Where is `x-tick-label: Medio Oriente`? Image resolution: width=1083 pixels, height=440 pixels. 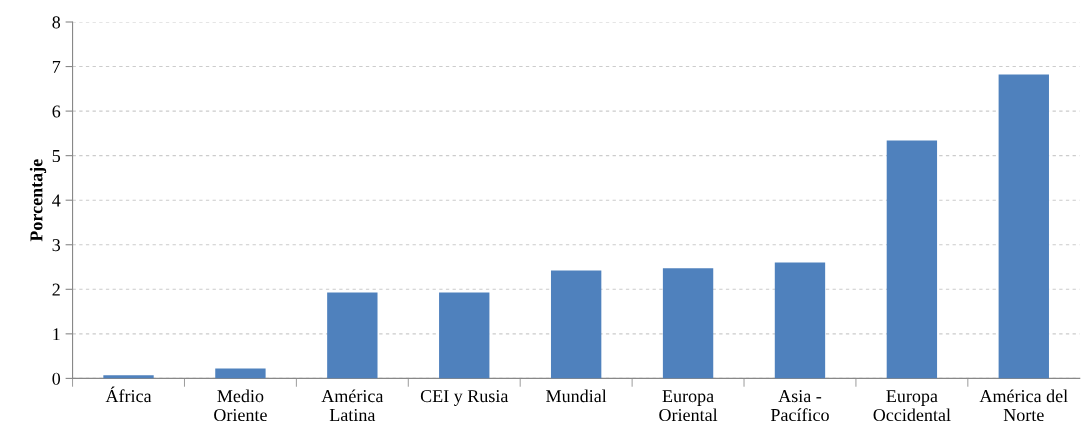
x-tick-label: Medio Oriente is located at coordinates (240, 405).